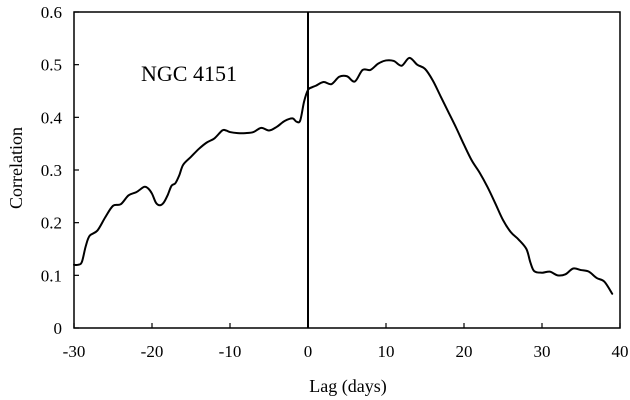  What do you see at coordinates (620, 351) in the screenshot?
I see `x-tick-label: 40` at bounding box center [620, 351].